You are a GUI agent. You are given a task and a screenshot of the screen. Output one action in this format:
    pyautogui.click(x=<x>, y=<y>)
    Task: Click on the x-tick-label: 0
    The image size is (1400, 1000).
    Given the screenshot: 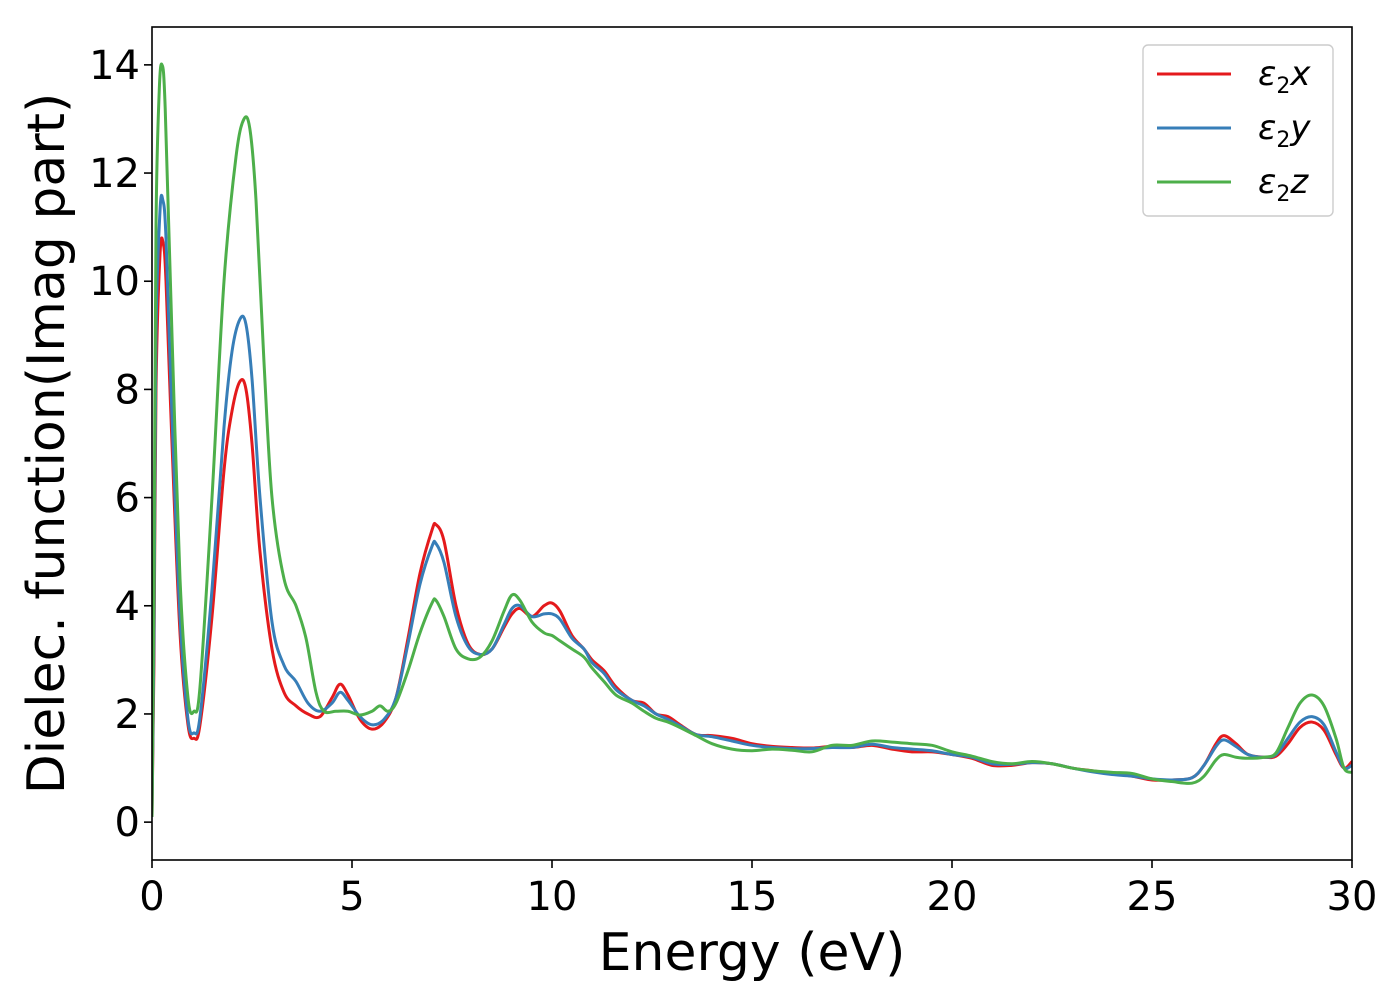 What is the action you would take?
    pyautogui.click(x=151, y=897)
    